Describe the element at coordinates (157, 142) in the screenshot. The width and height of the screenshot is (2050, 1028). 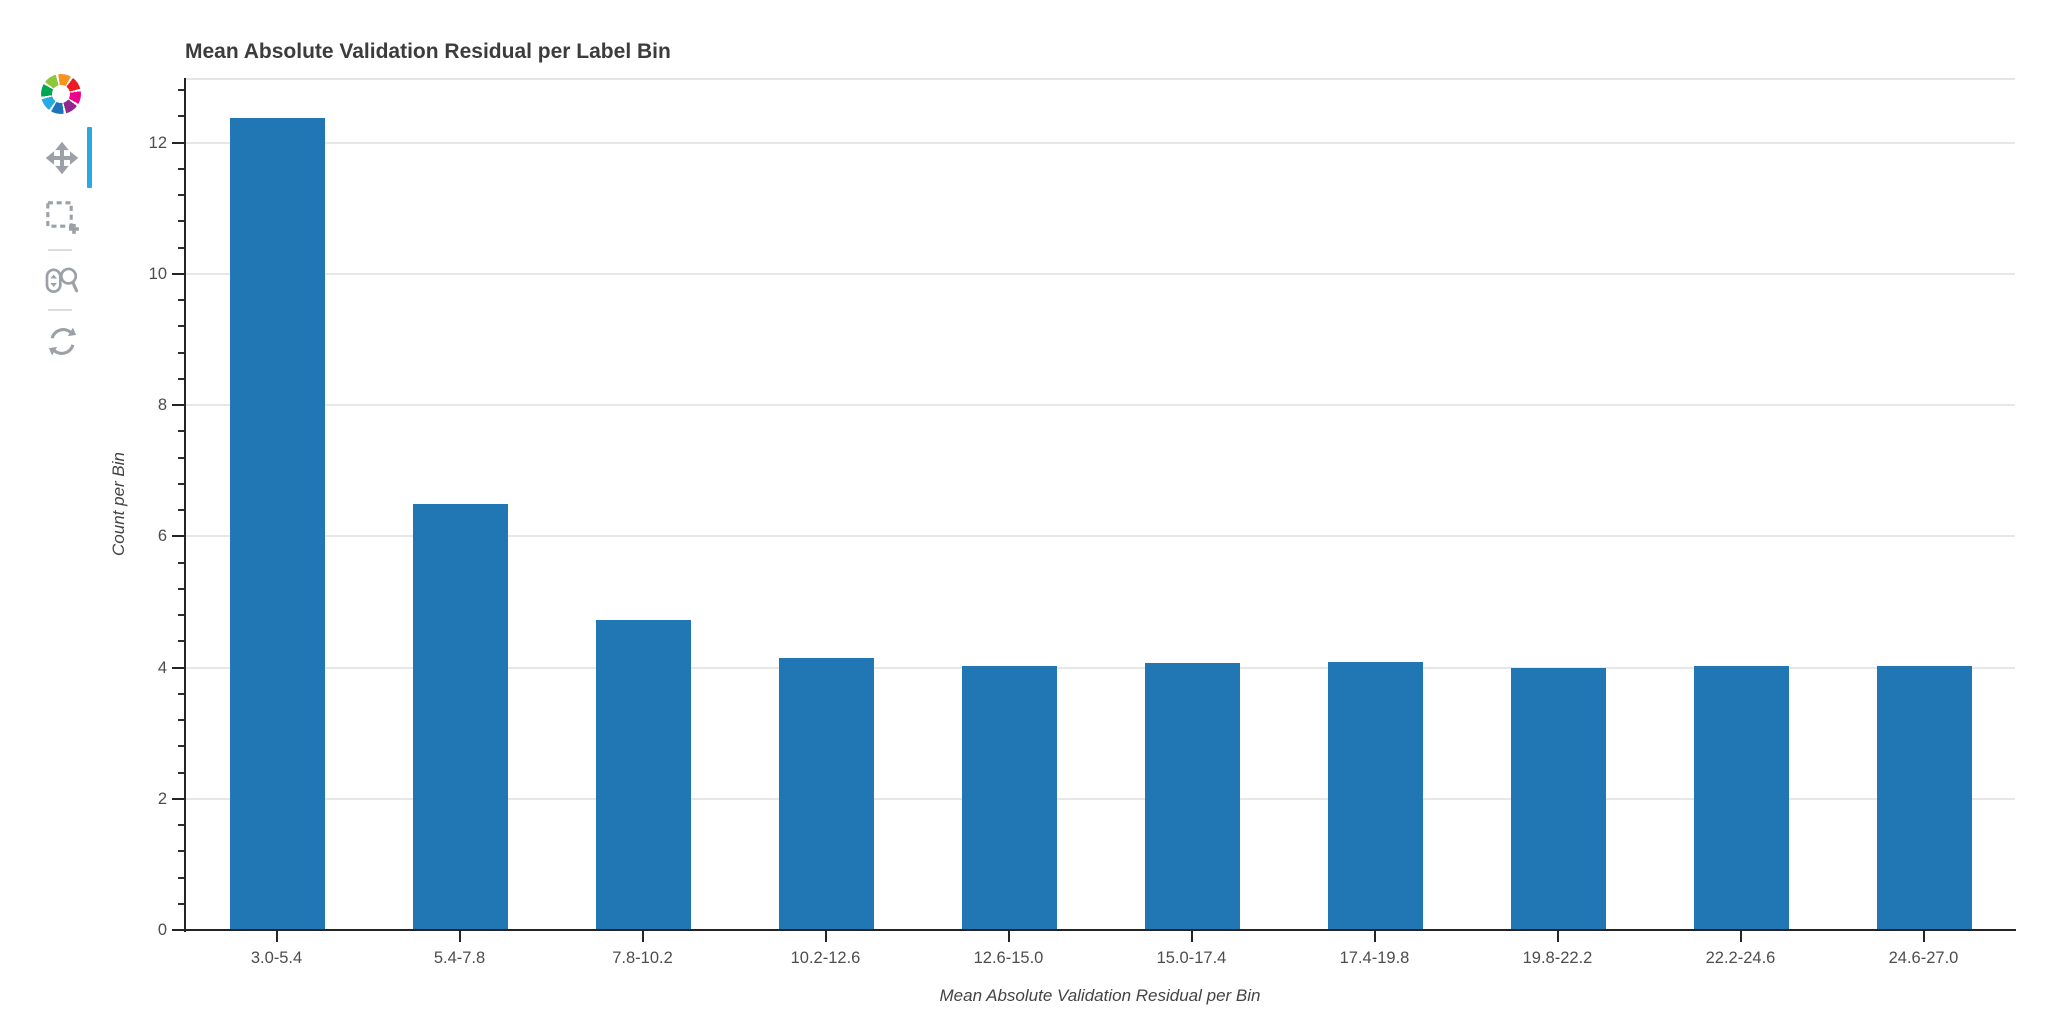
I see `y-tick-label: 12` at that location.